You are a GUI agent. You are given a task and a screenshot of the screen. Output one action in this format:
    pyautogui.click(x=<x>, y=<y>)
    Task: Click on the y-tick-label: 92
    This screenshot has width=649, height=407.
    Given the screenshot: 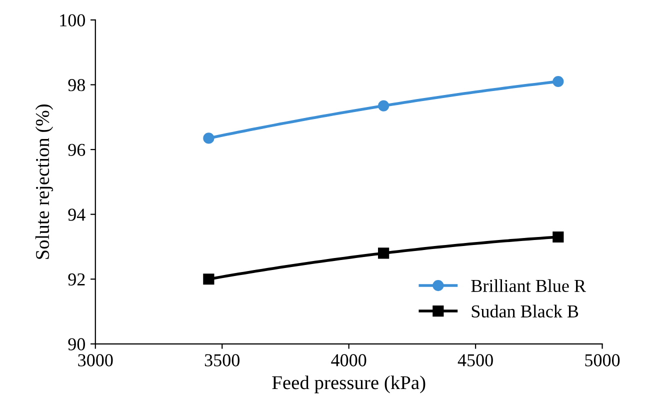 What is the action you would take?
    pyautogui.click(x=76, y=279)
    